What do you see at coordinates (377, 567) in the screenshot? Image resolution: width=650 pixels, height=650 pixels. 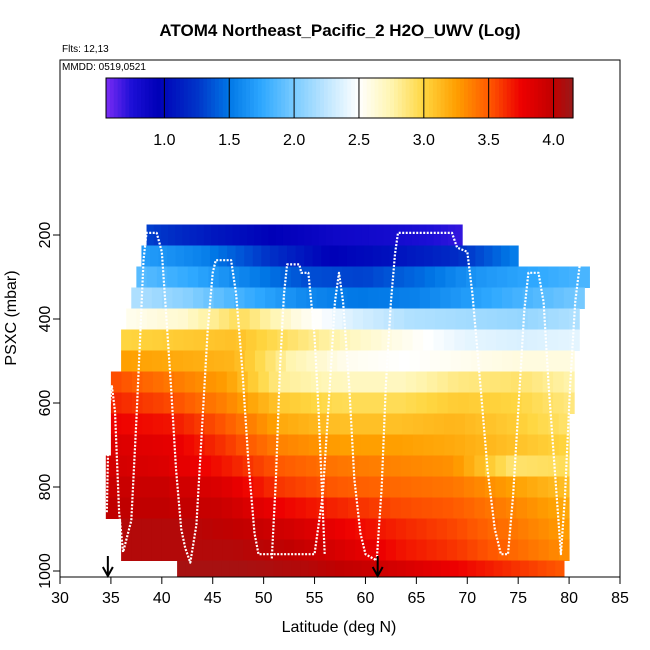 I see `latitude-arrow-marker` at bounding box center [377, 567].